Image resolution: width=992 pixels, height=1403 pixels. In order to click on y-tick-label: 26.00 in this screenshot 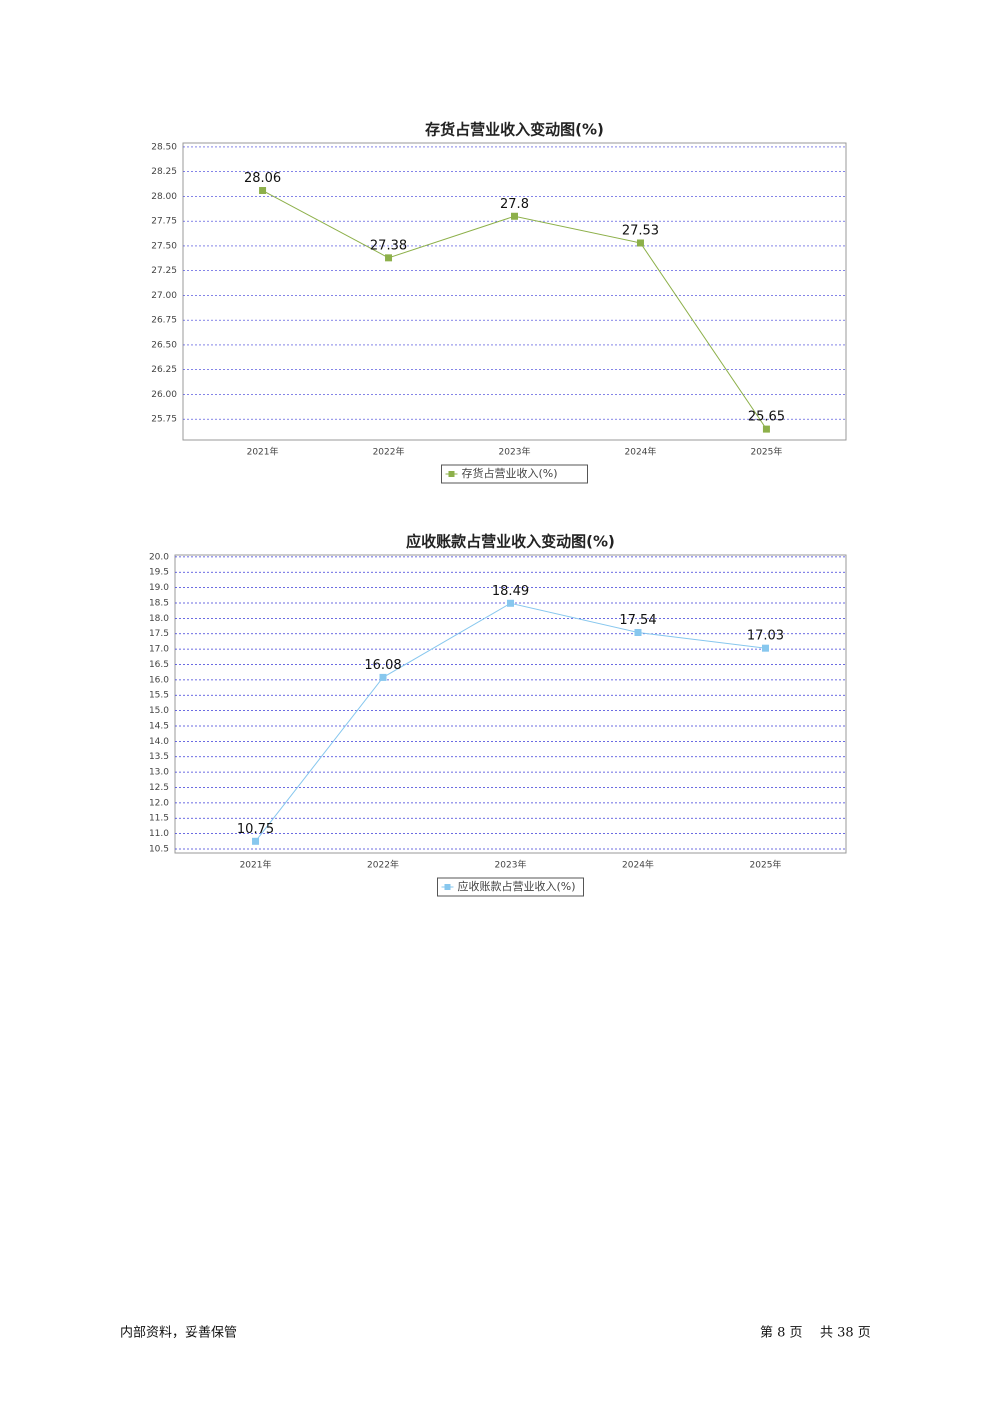, I will do `click(164, 395)`.